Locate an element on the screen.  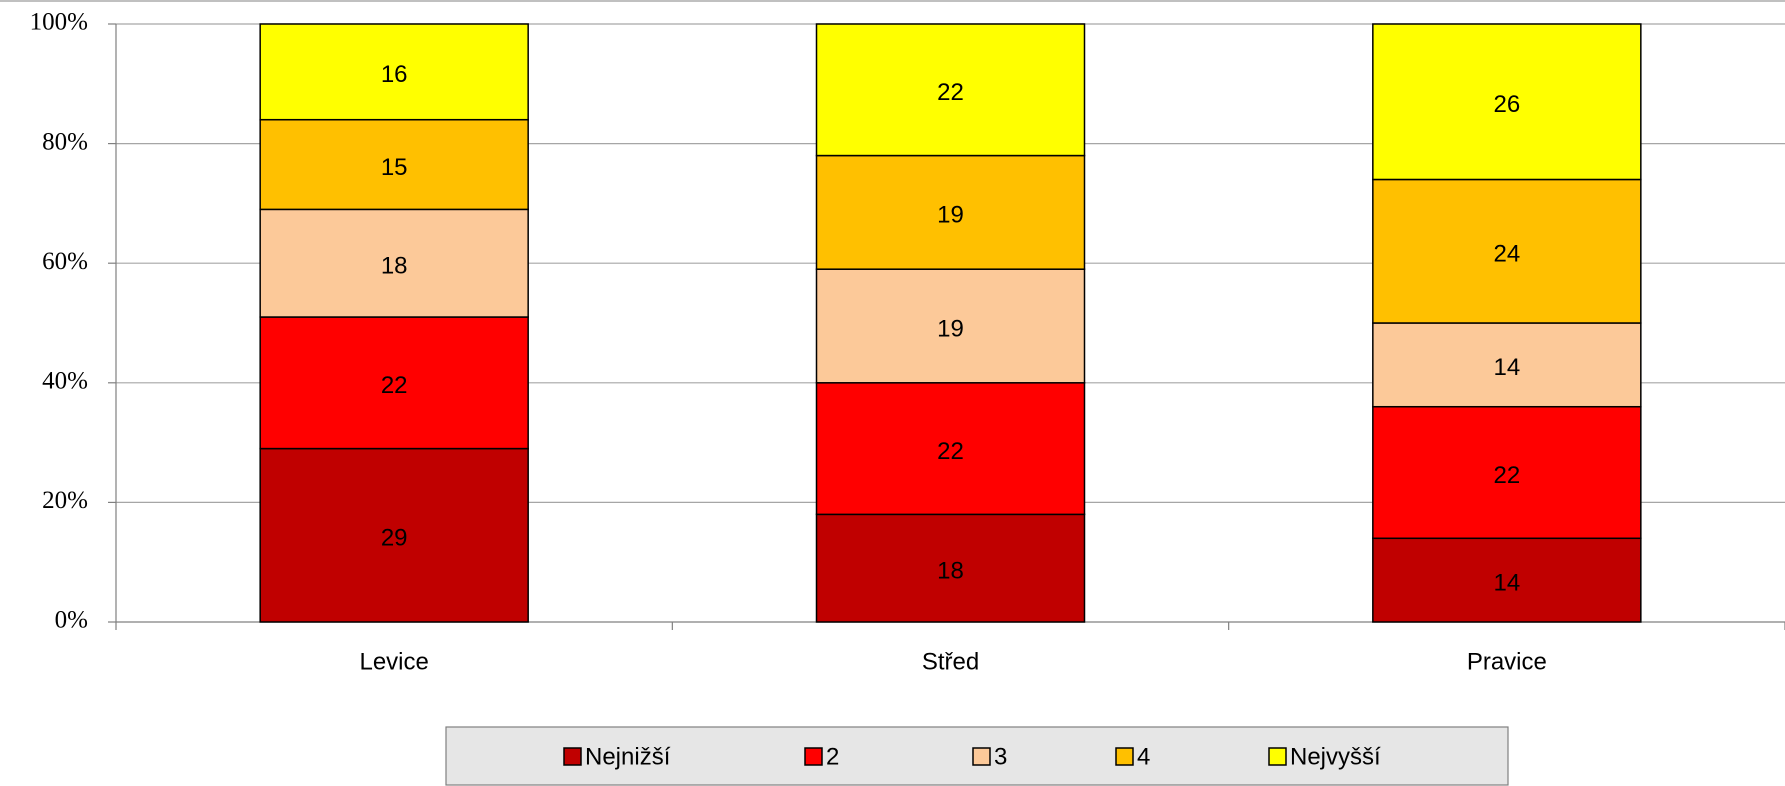
y-tick-label: 0% is located at coordinates (71, 620).